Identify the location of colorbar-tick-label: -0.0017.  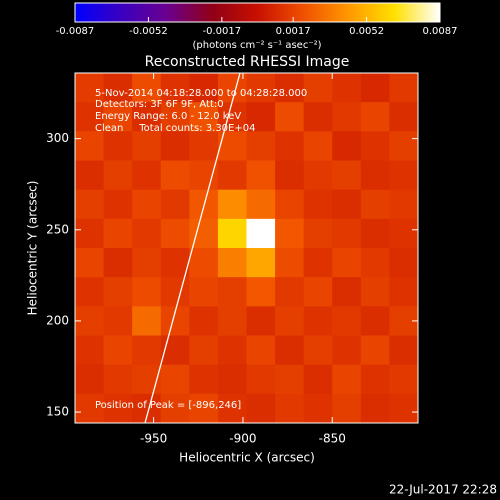
(222, 31).